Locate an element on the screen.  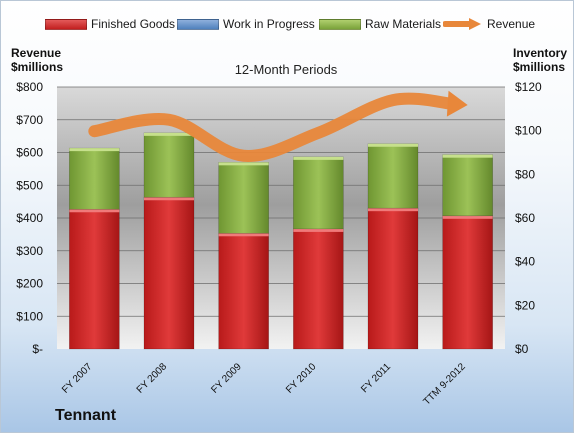
legend-finished-goods: Finished Goods is located at coordinates (110, 24).